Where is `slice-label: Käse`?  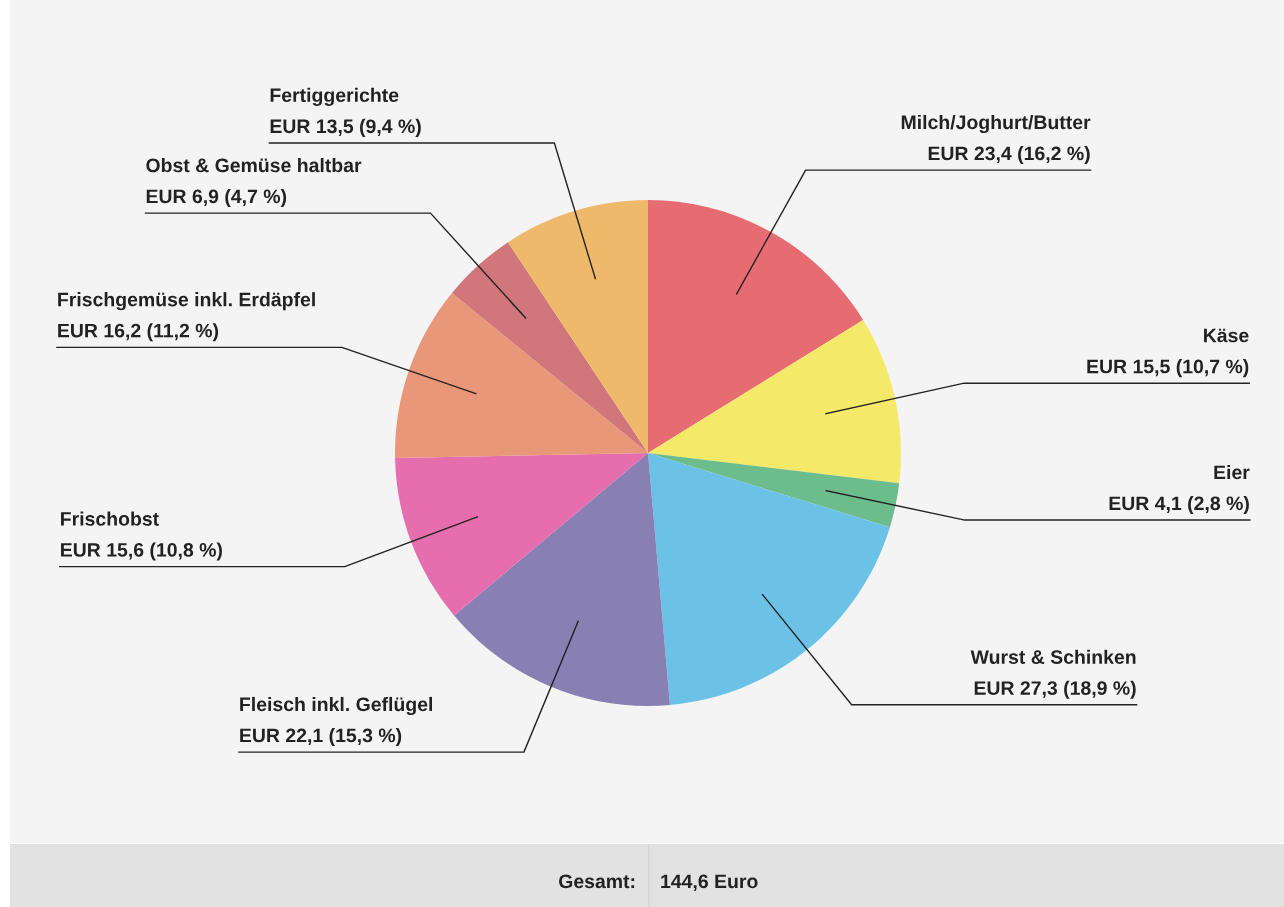
slice-label: Käse is located at coordinates (1226, 335).